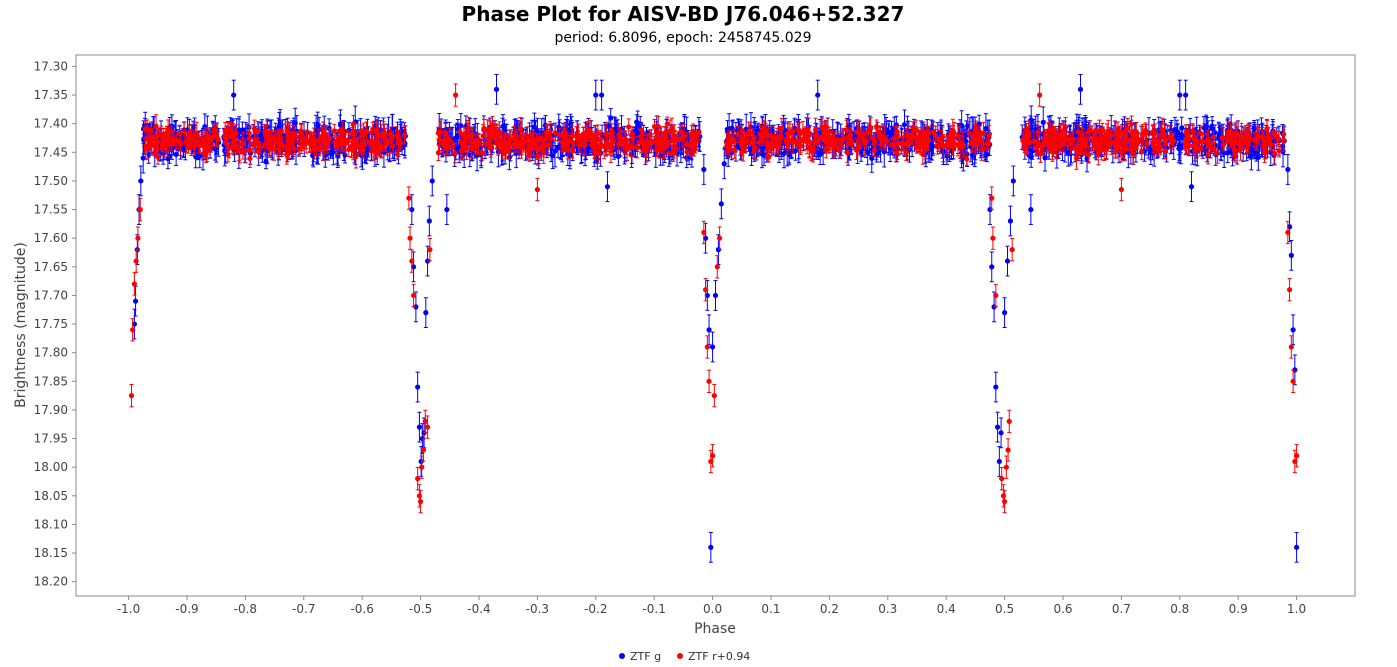 This screenshot has height=667, width=1397. Describe the element at coordinates (770, 609) in the screenshot. I see `x-tick-label: 0.1` at that location.